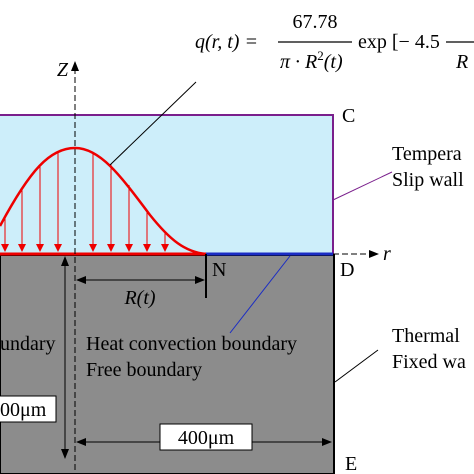 This screenshot has width=474, height=474. Describe the element at coordinates (399, 42) in the screenshot. I see `eq-exp: exp [− 4.5` at that location.